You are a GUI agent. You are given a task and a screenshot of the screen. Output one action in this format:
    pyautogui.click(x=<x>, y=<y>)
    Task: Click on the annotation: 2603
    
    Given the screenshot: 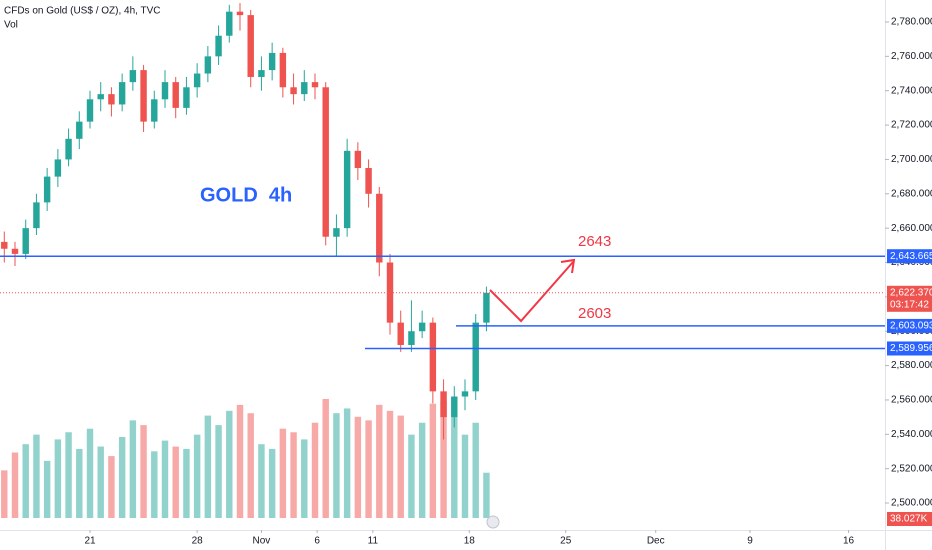 What is the action you would take?
    pyautogui.click(x=594, y=313)
    